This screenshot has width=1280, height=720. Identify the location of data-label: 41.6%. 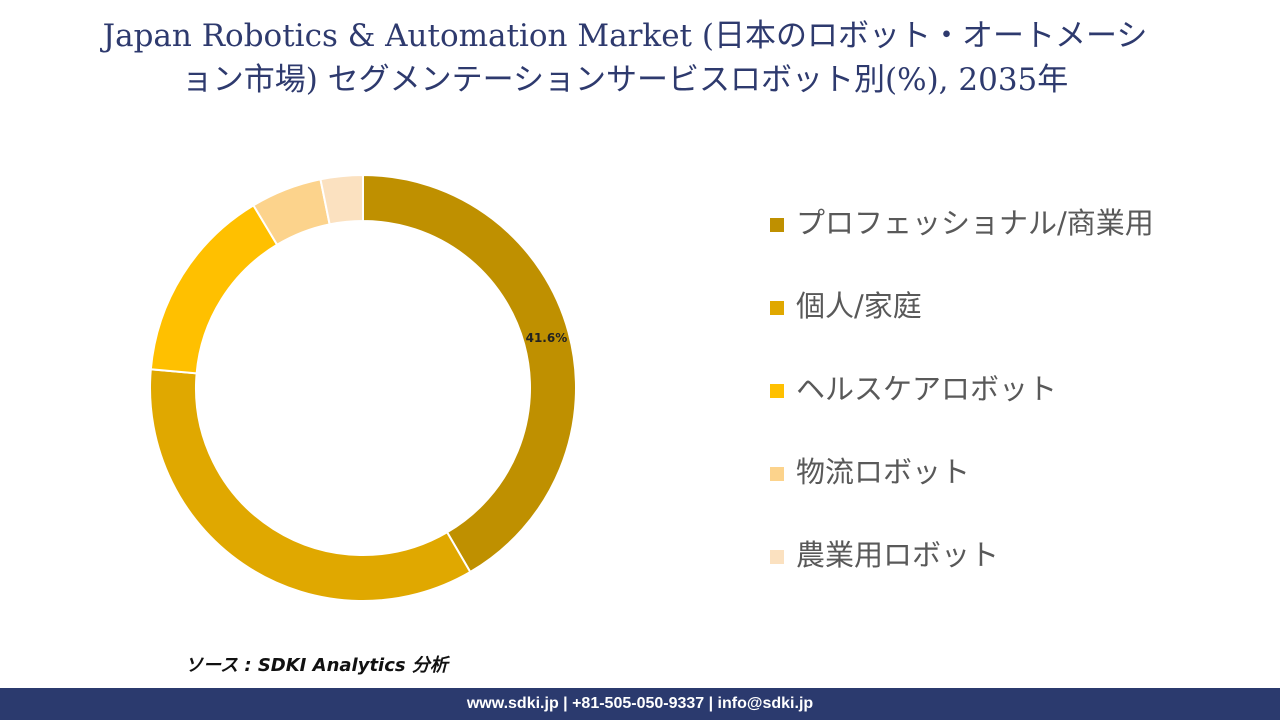
(547, 338).